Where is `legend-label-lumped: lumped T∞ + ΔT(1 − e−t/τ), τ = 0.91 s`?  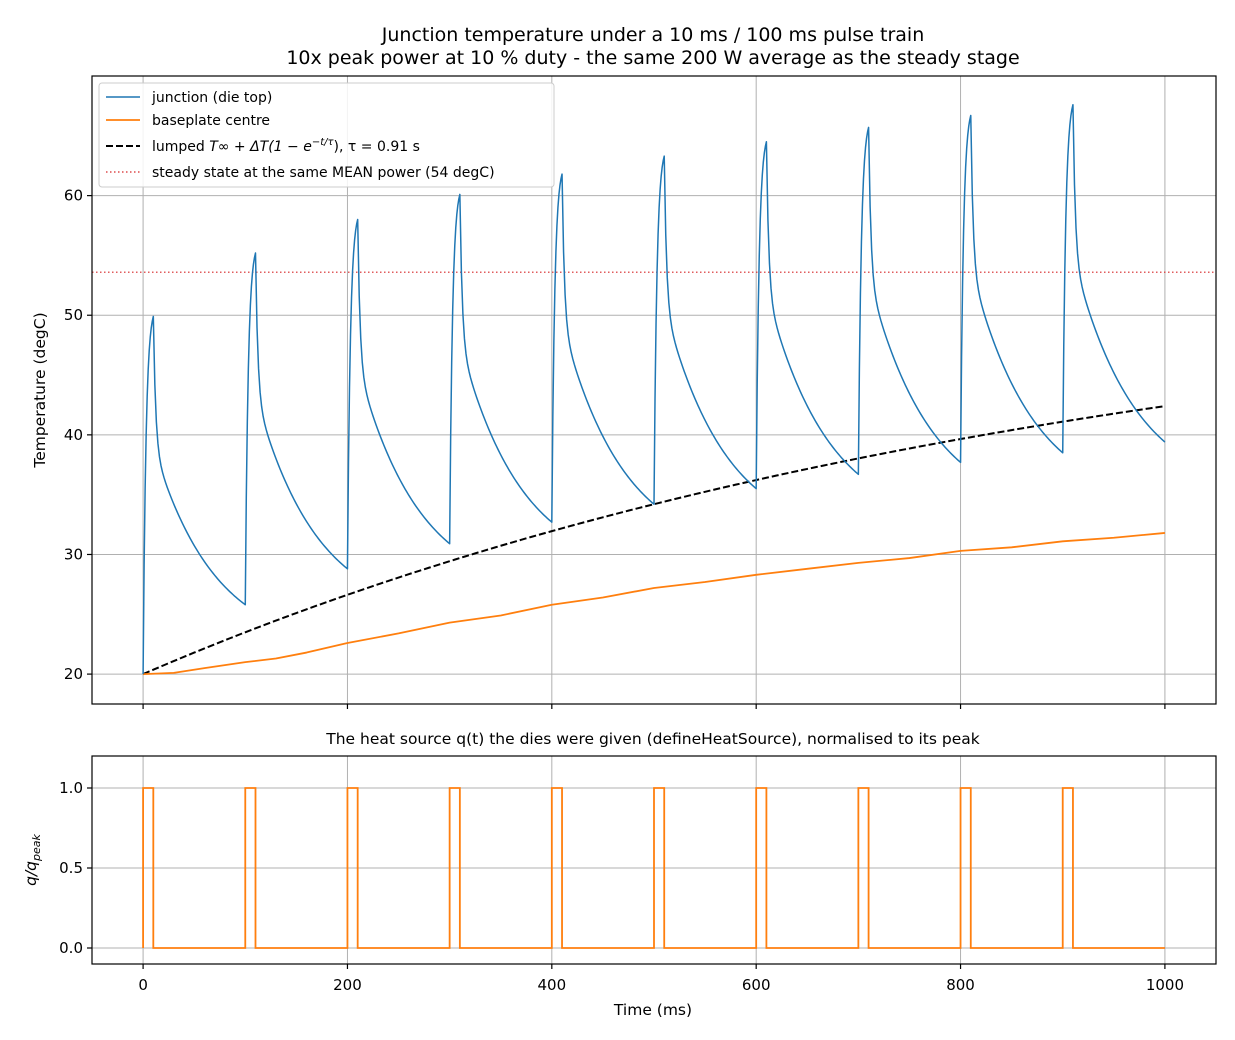
legend-label-lumped: lumped T∞ + ΔT(1 − e−t/τ), τ = 0.91 s is located at coordinates (286, 146).